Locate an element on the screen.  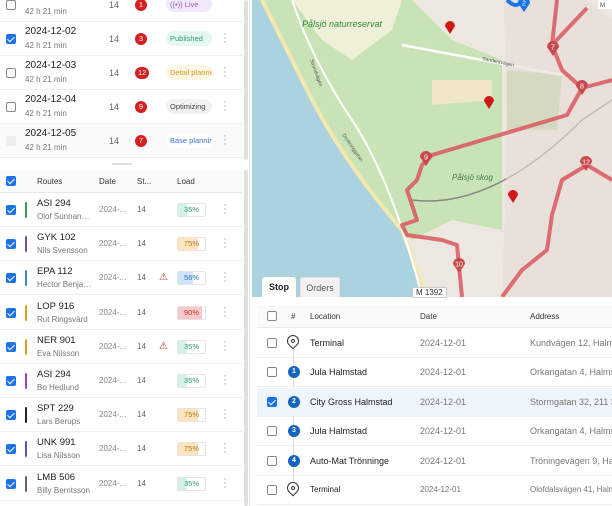
load-col-header: Load is located at coordinates (186, 181).